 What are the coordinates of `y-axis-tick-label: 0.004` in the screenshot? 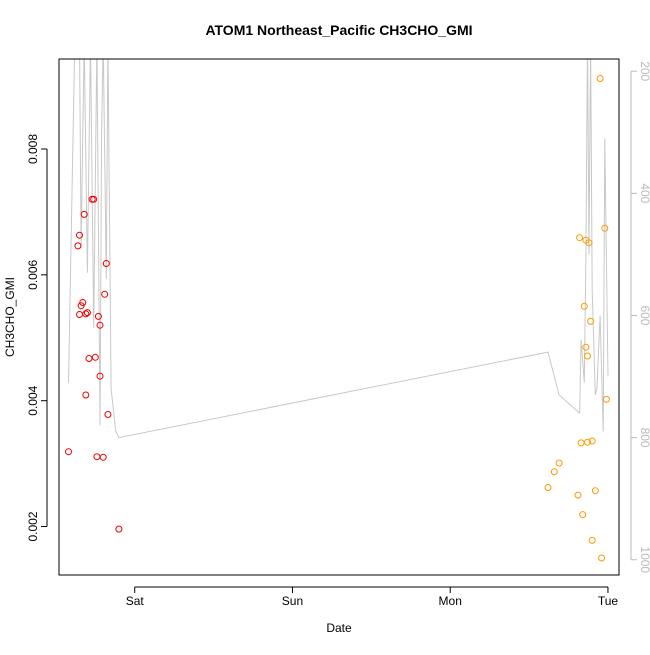 It's located at (33, 400).